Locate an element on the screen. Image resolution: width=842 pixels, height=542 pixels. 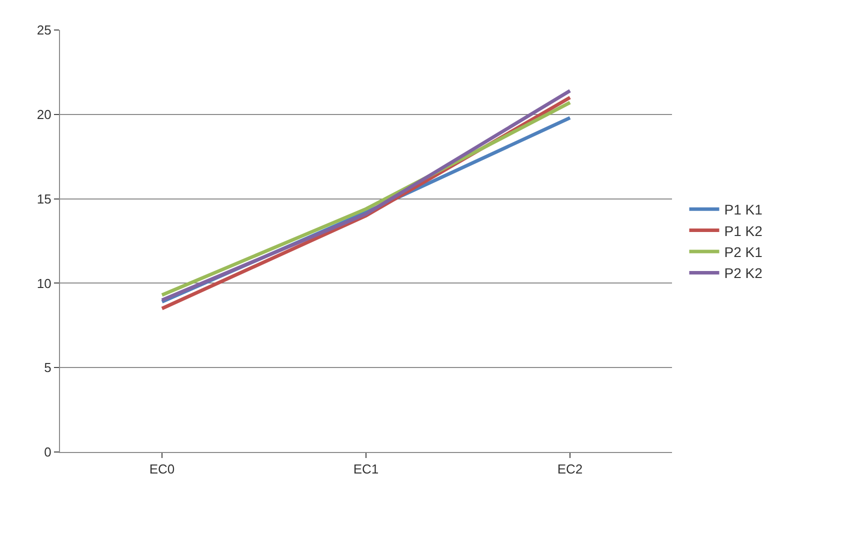
y-tick-label: 15 is located at coordinates (44, 198).